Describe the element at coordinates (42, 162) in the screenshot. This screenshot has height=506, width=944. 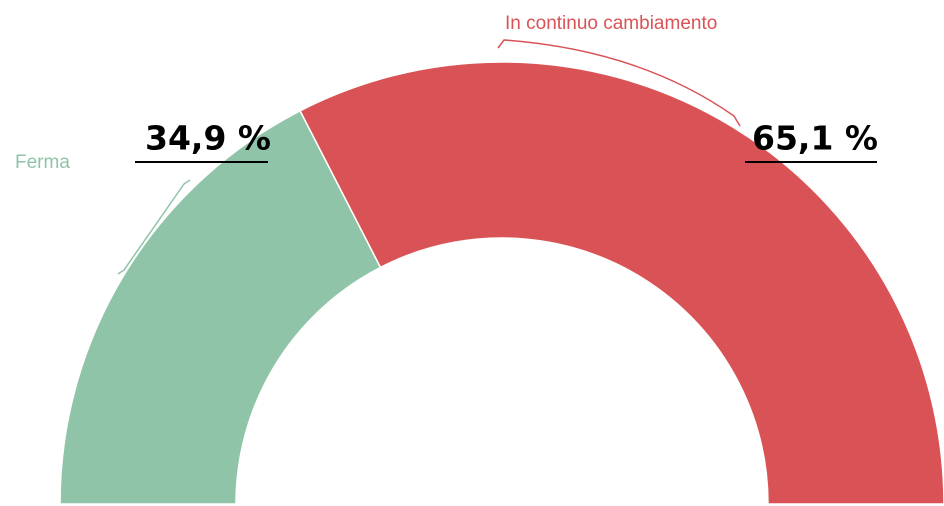
I see `category-label: Ferma` at that location.